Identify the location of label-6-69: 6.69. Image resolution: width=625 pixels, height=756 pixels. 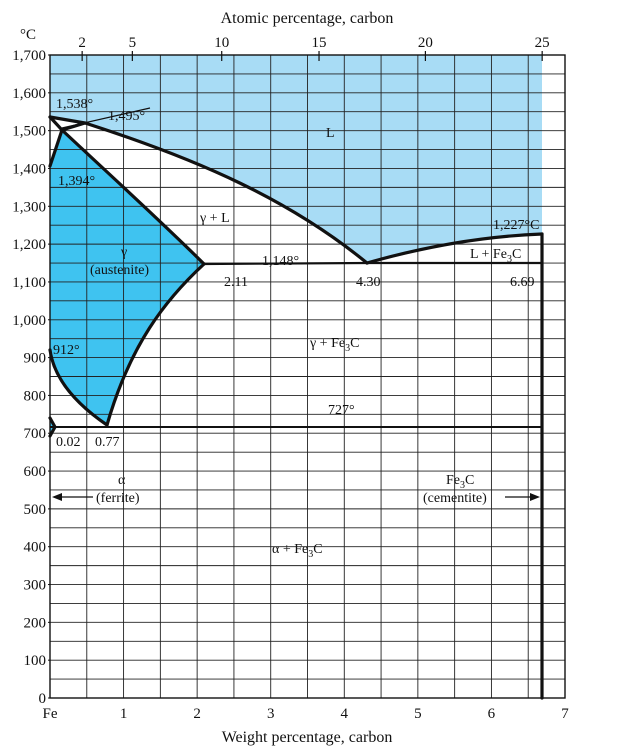
(522, 282).